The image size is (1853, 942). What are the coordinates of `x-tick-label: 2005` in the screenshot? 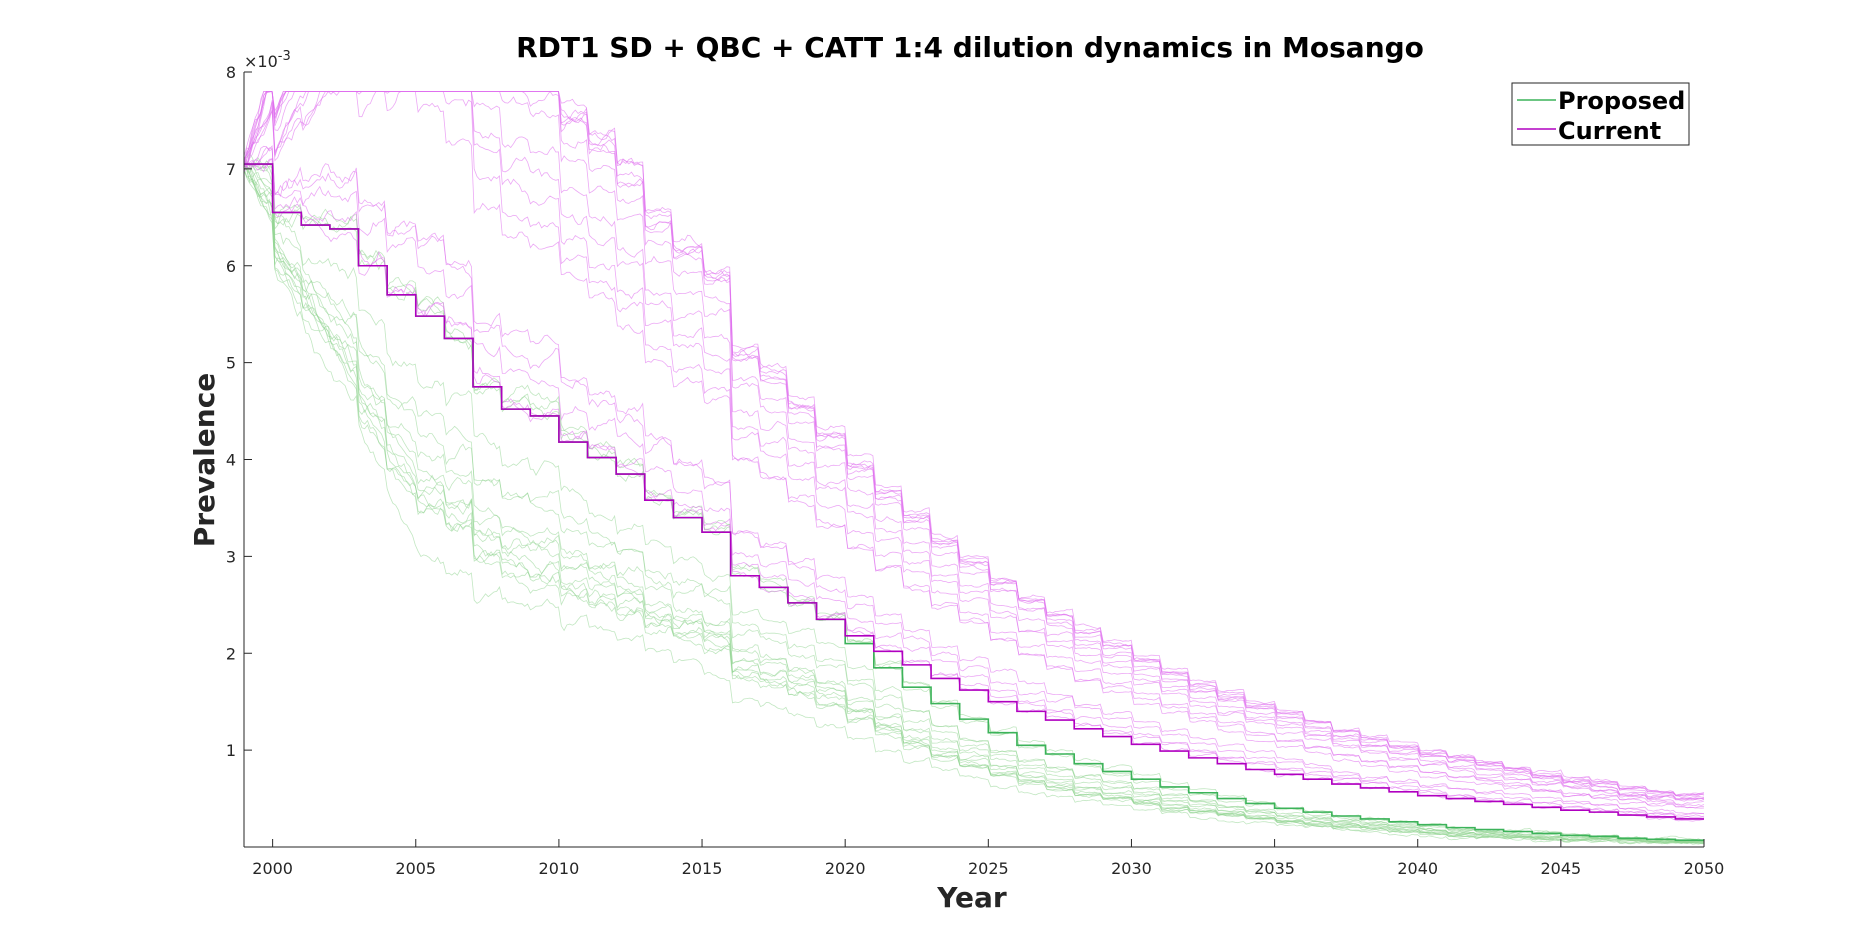 It's located at (415, 868).